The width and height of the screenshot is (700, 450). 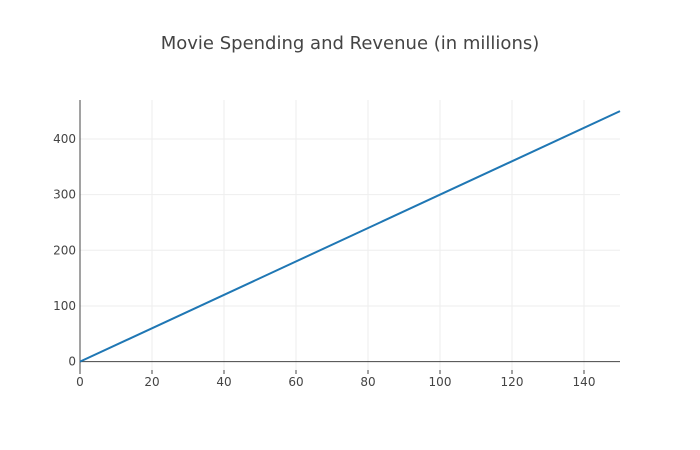 What do you see at coordinates (295, 382) in the screenshot?
I see `x-tick-label: 60` at bounding box center [295, 382].